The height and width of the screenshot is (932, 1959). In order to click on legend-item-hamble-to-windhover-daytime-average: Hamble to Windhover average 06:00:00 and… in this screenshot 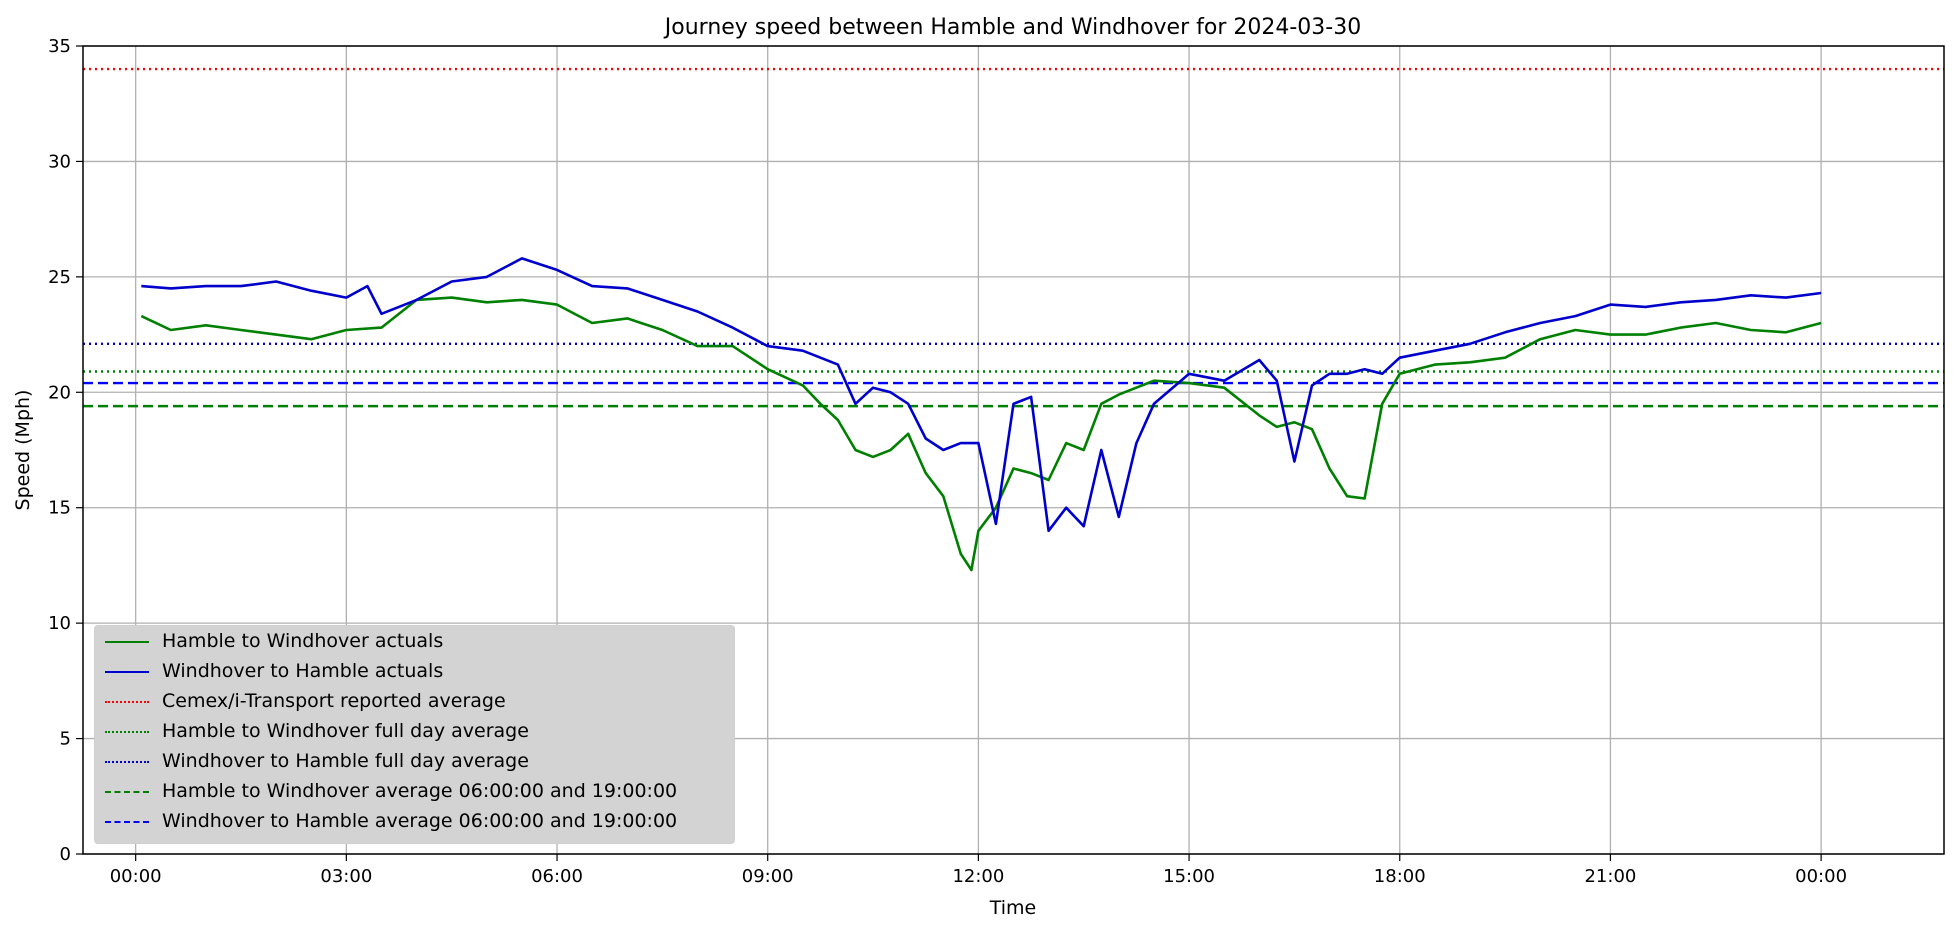, I will do `click(414, 792)`.